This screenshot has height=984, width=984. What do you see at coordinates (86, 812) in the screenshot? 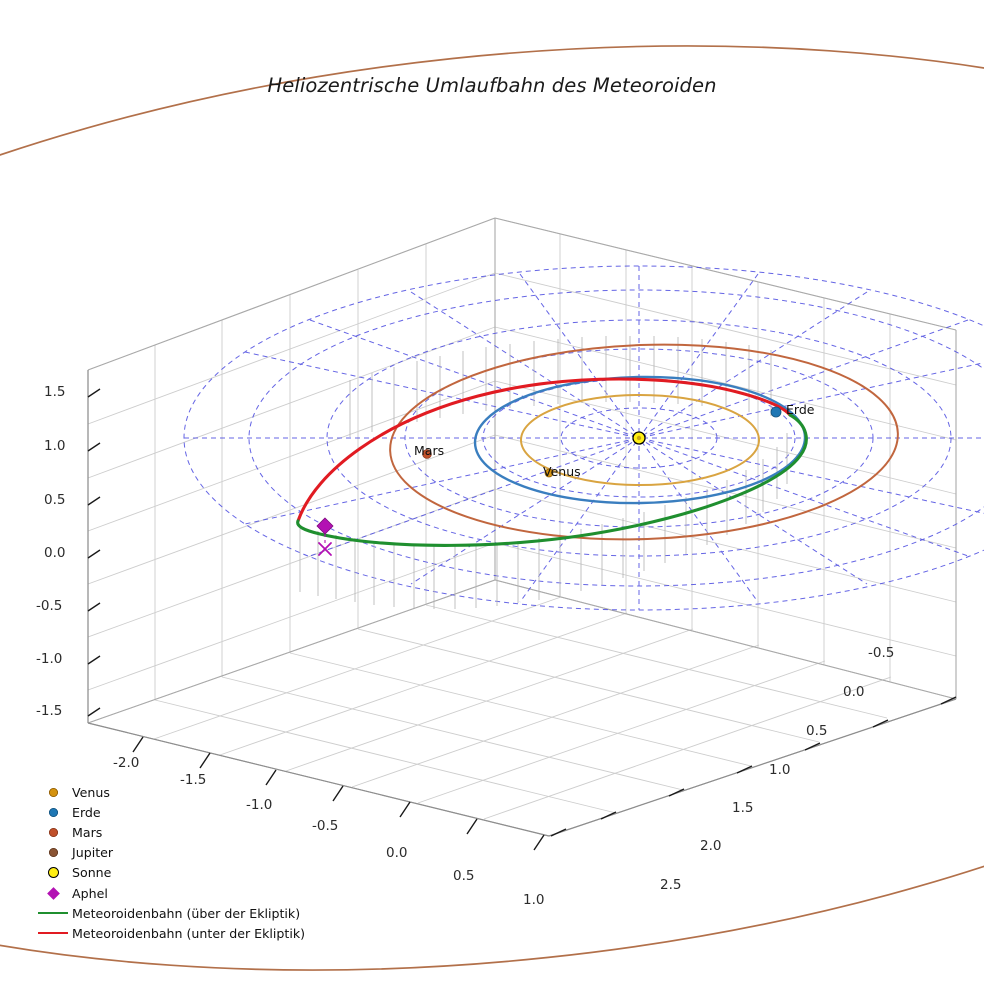
I see `legend-label: Erde` at bounding box center [86, 812].